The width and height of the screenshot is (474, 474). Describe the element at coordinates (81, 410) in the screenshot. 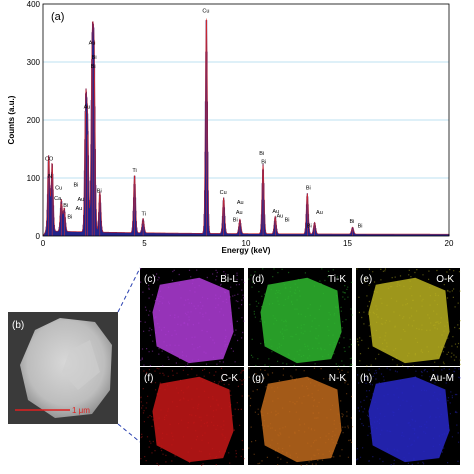

I see `scalebar-label: 1 μm` at that location.